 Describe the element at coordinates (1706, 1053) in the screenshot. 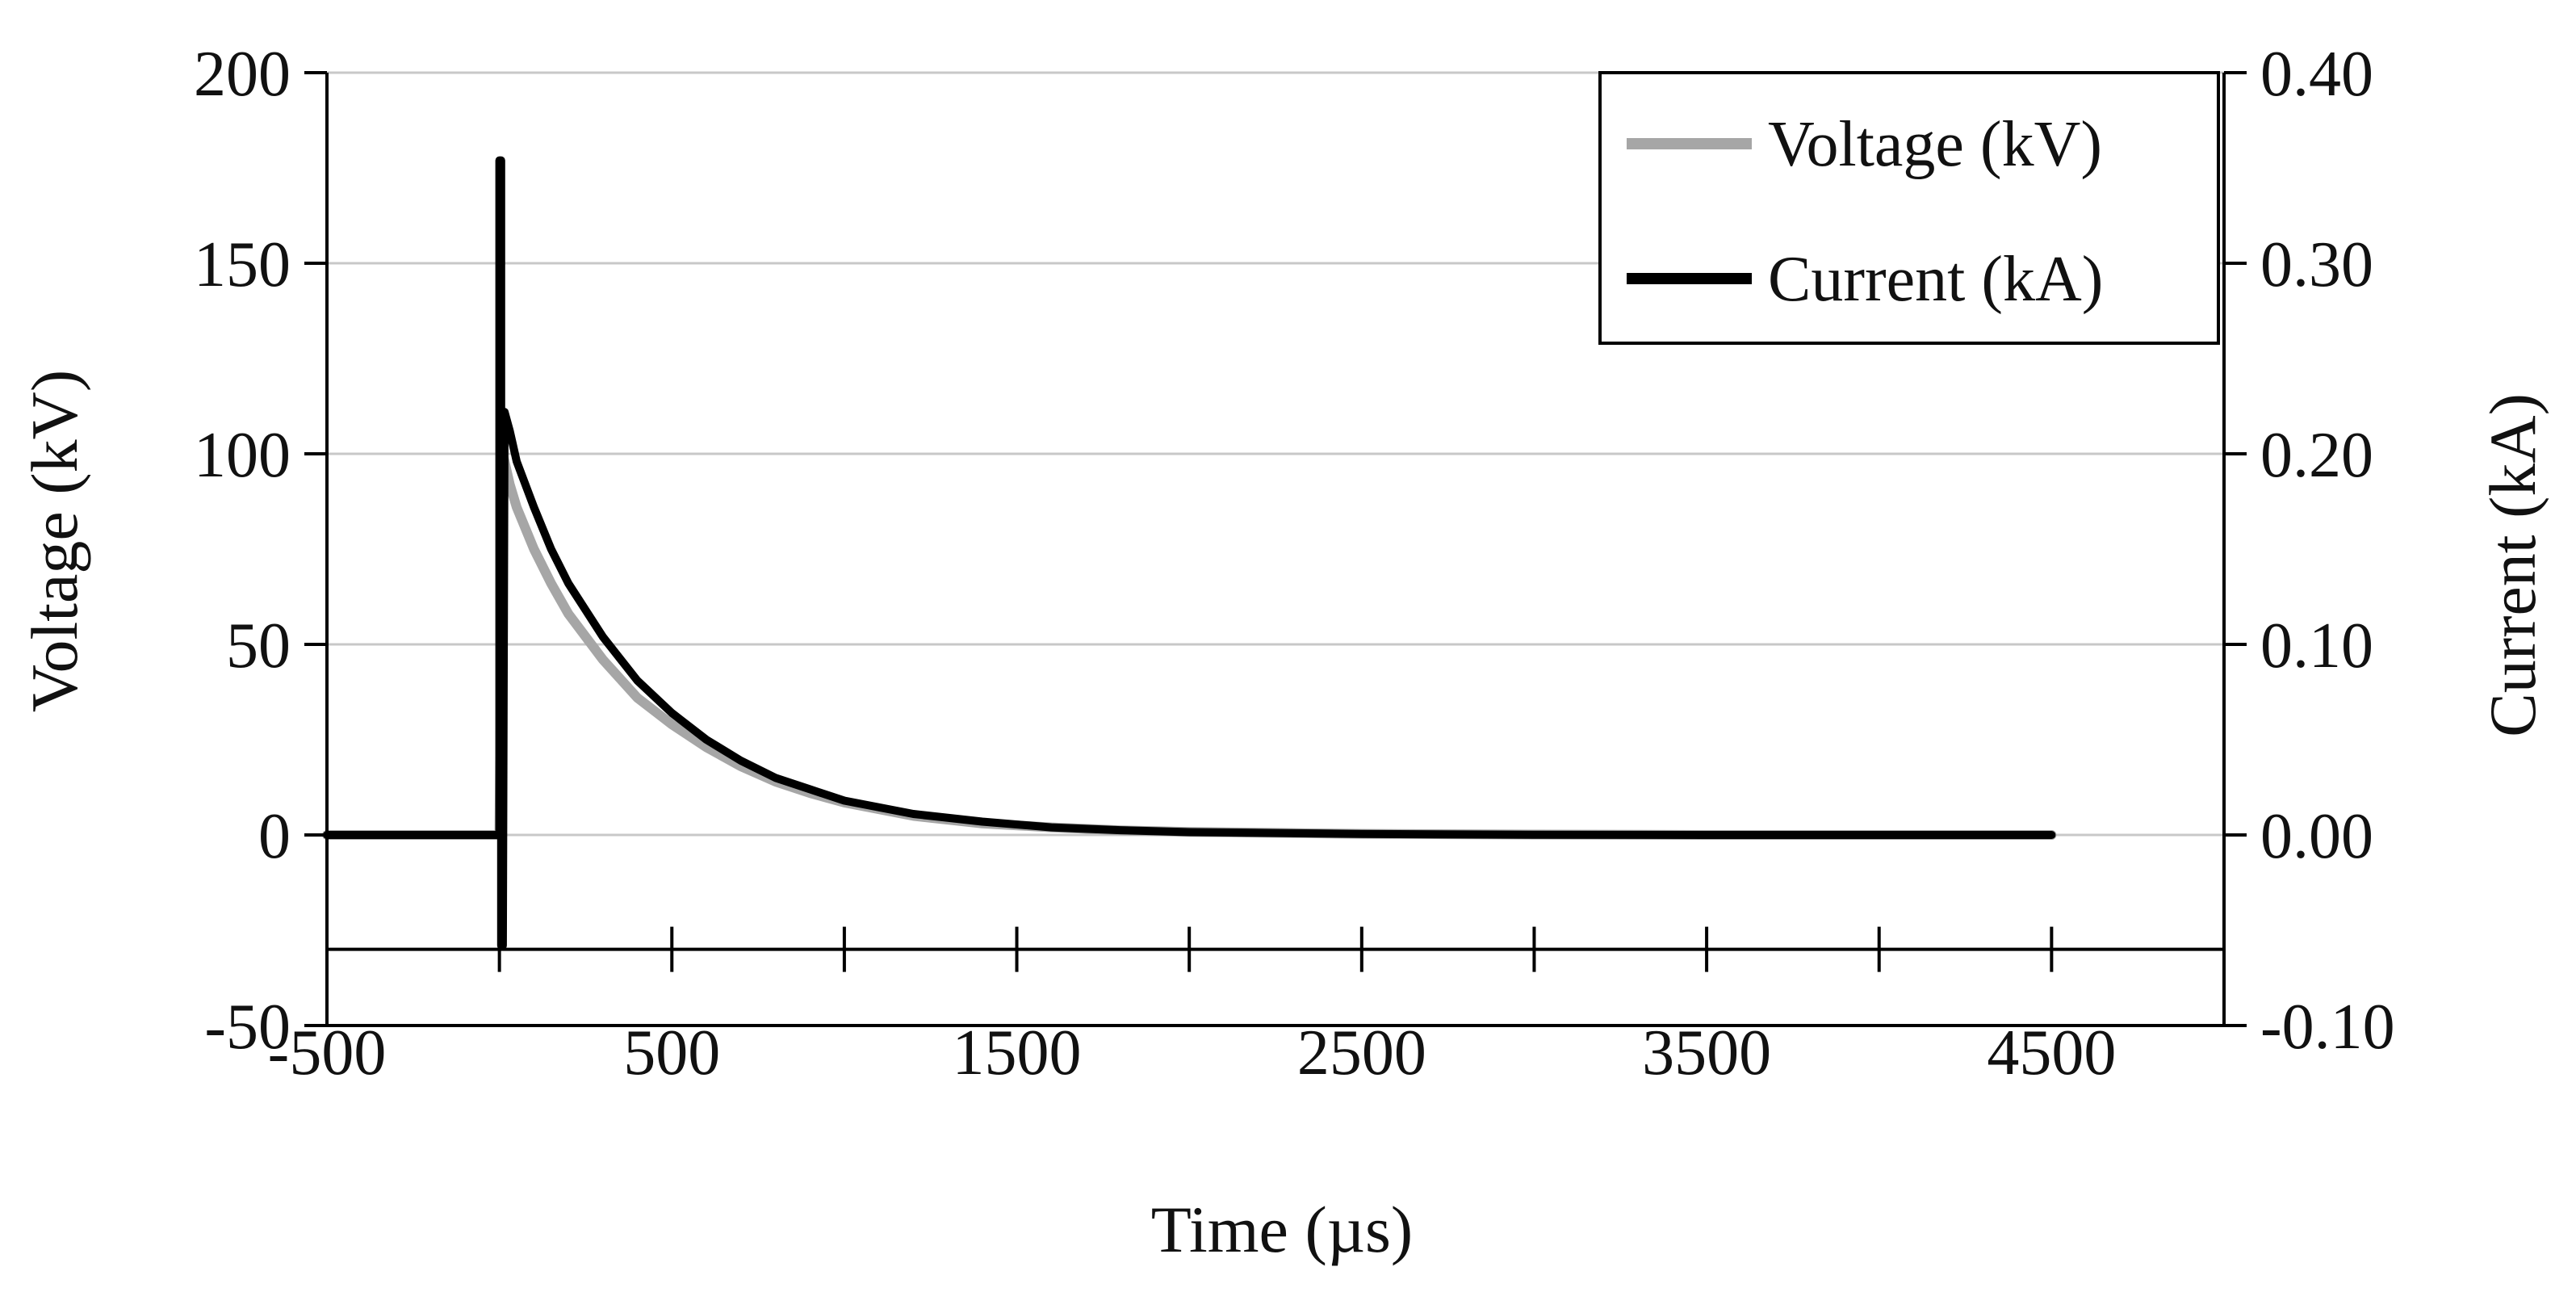

I see `x-tick-label-3500: 3500` at that location.